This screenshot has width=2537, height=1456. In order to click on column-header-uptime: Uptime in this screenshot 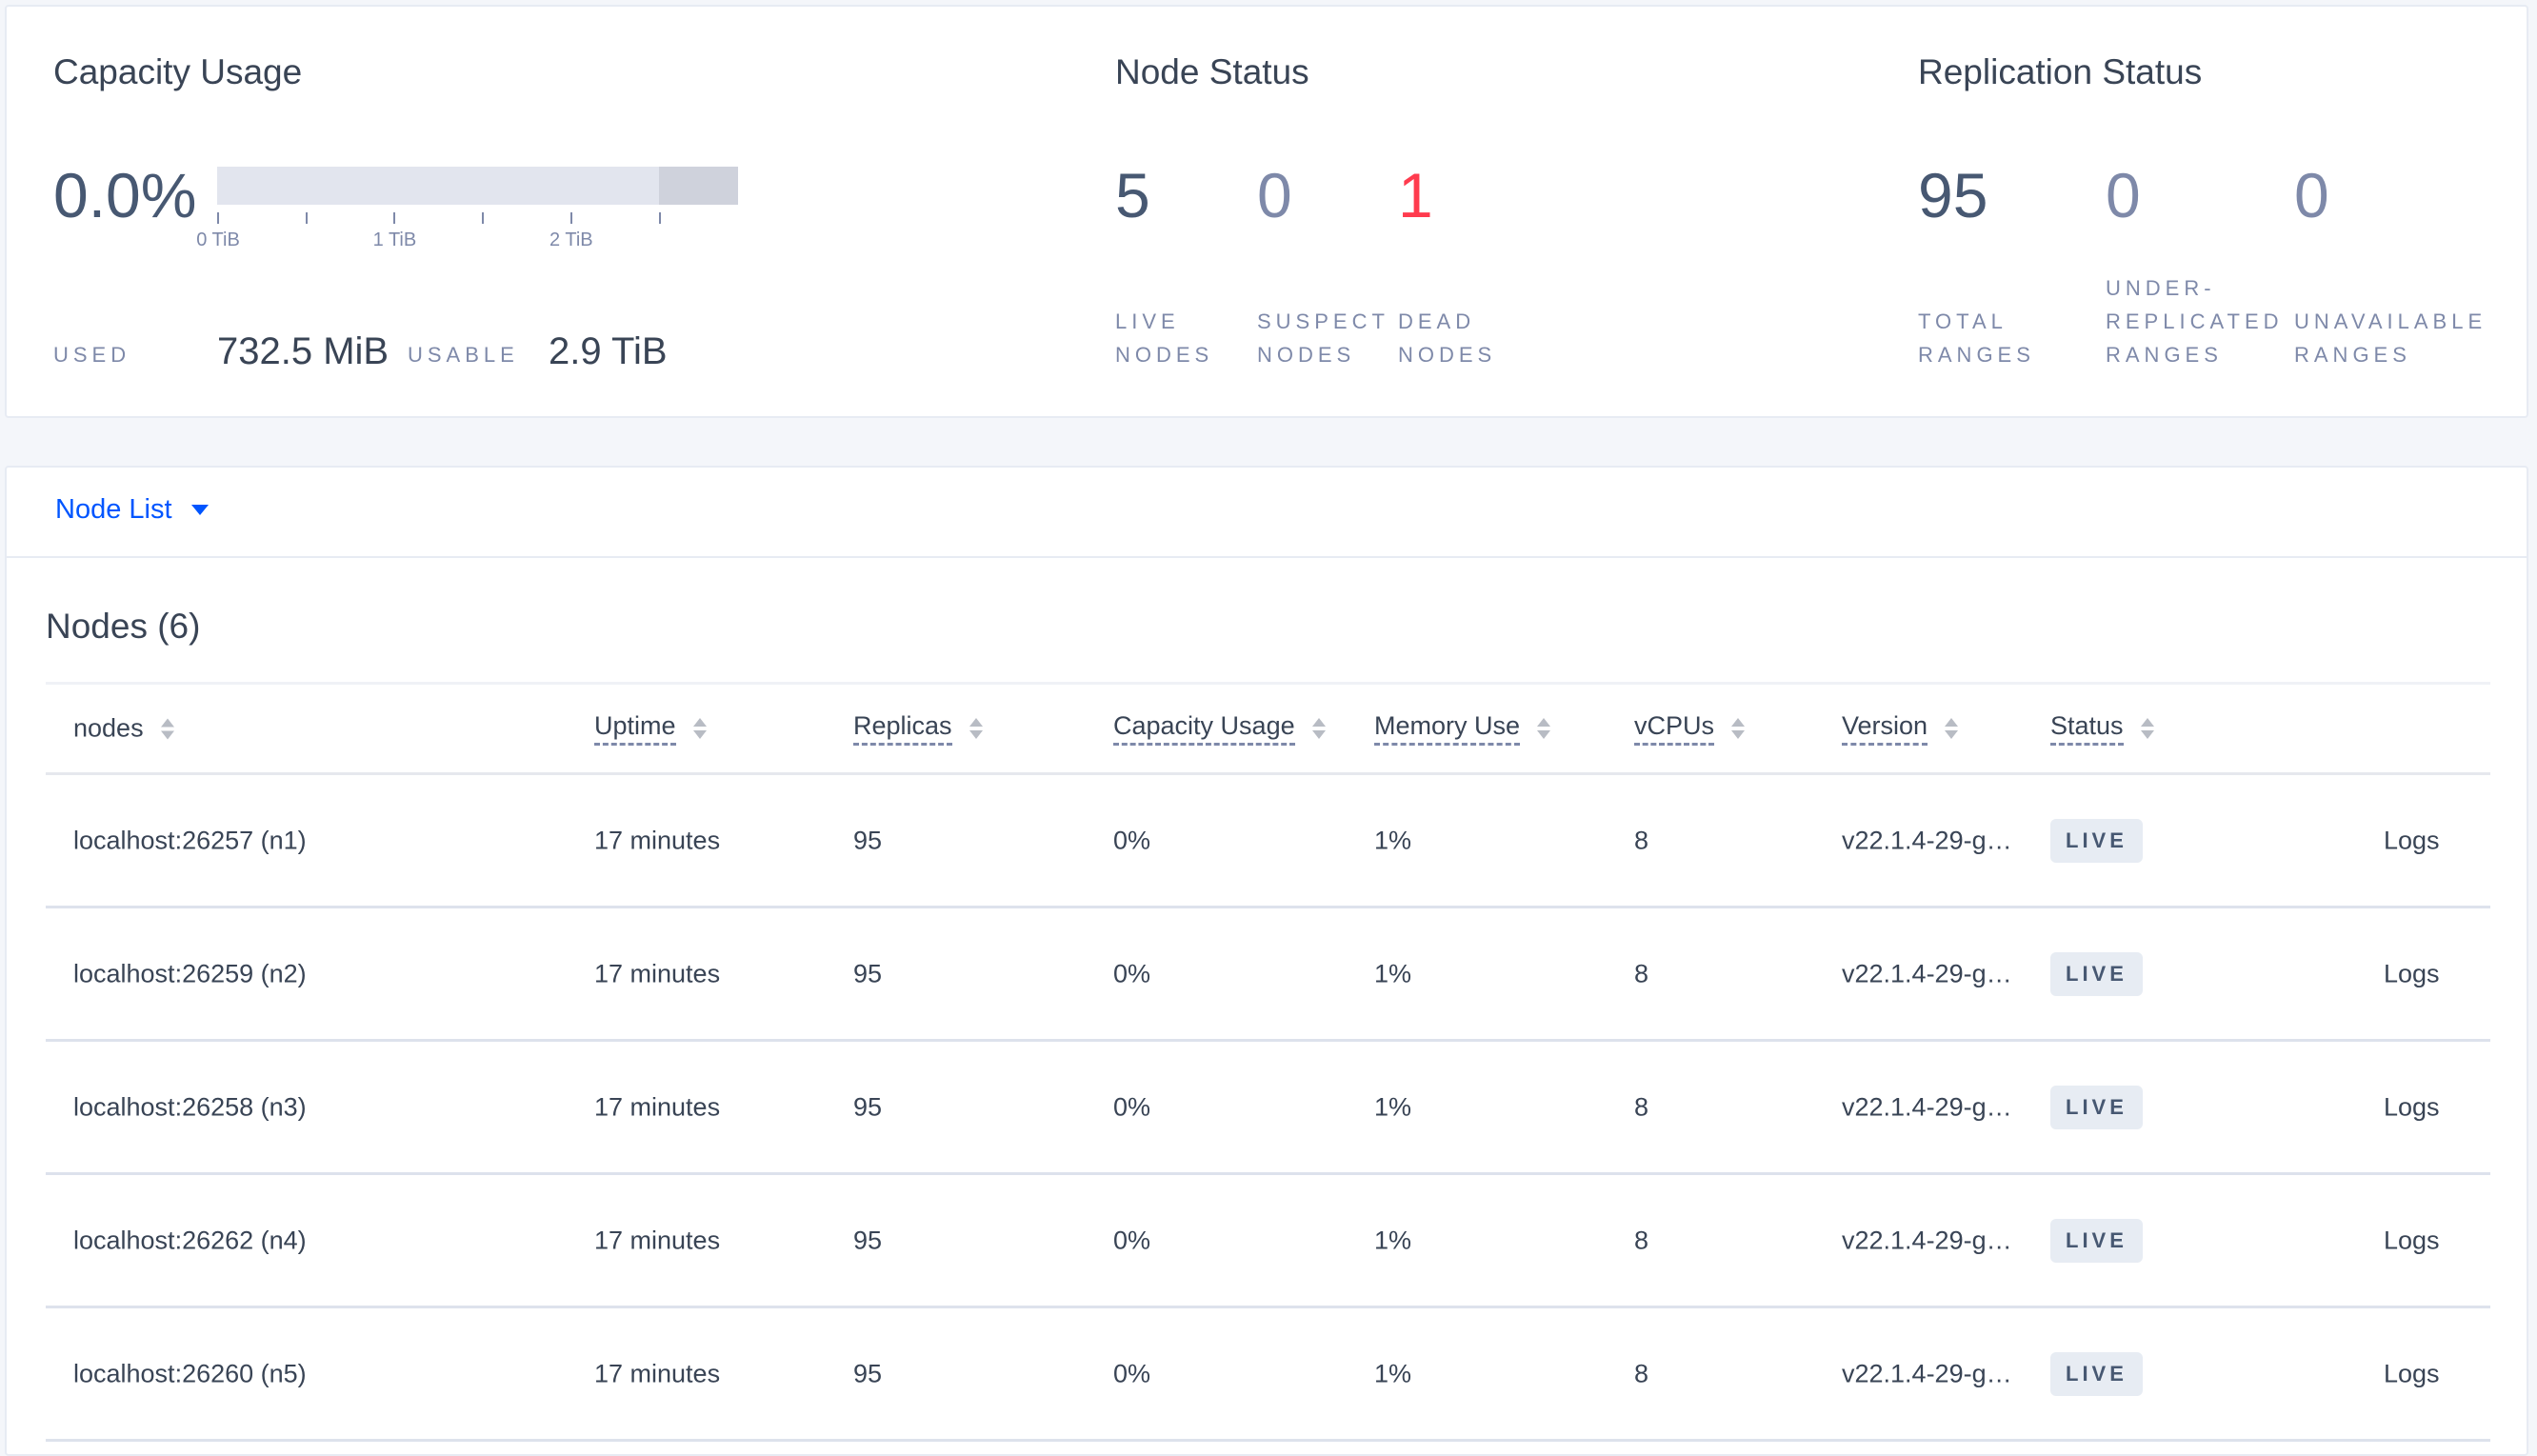, I will do `click(650, 728)`.